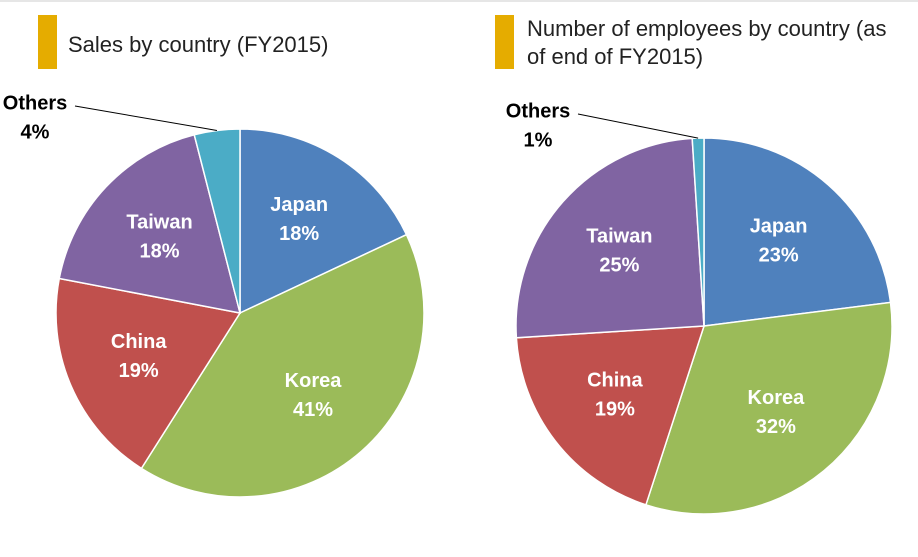  I want to click on chart-title: Sales by country (FY2015), so click(198, 44).